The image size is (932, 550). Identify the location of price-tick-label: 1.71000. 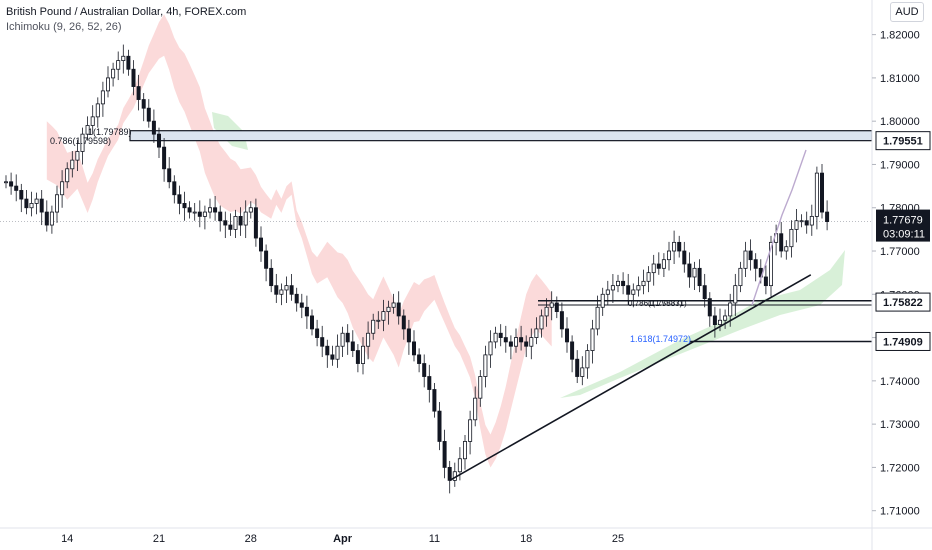
(900, 512).